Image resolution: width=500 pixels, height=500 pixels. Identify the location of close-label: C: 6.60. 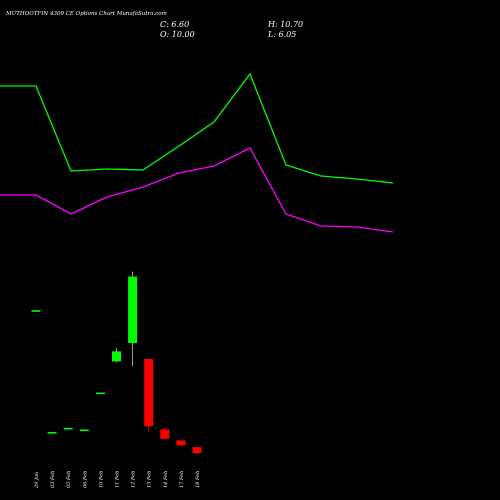
(174, 24).